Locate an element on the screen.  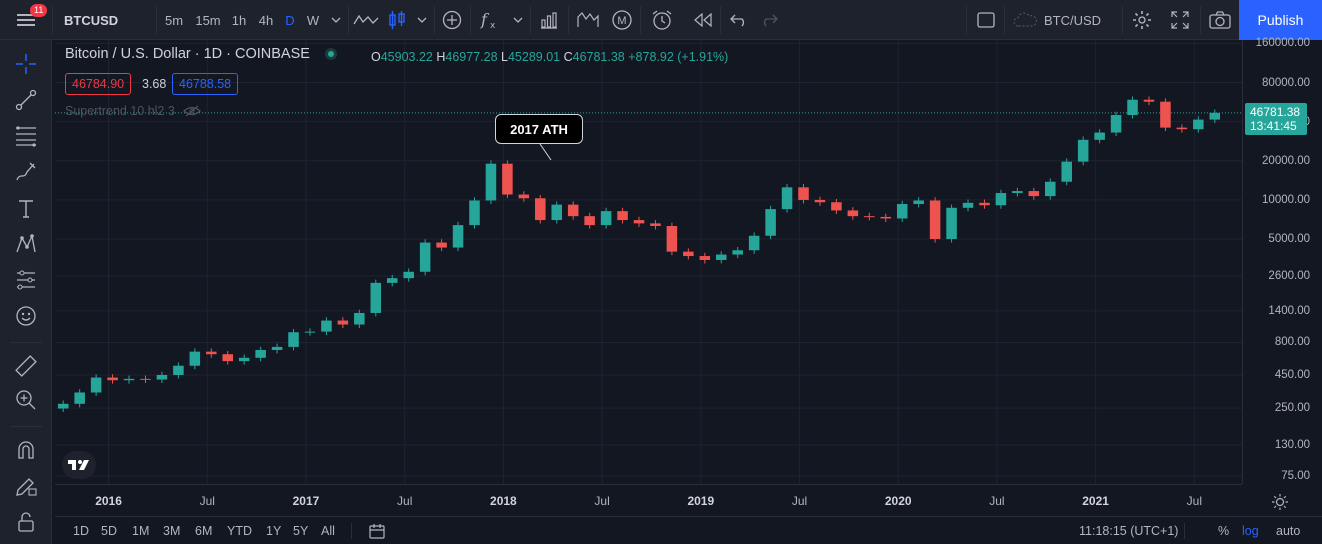
indicator-legend: Supertrend 10 hl2 3 is located at coordinates (133, 111).